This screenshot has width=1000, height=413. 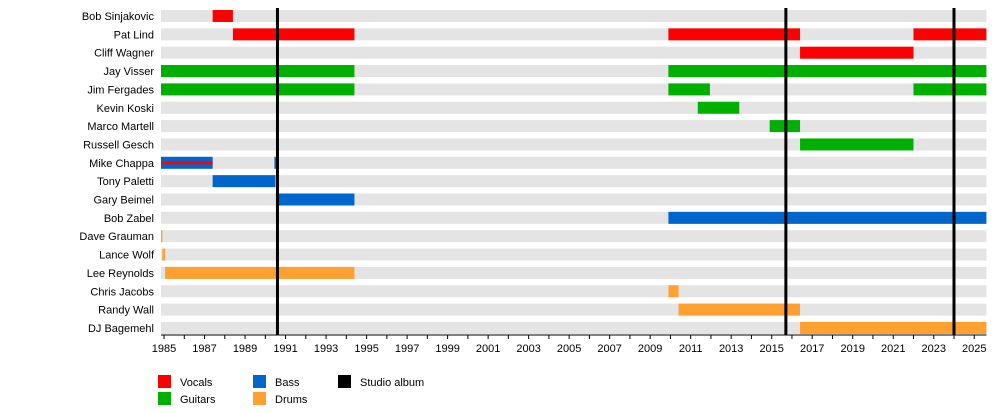 I want to click on member-name: Randy Wall, so click(x=126, y=311).